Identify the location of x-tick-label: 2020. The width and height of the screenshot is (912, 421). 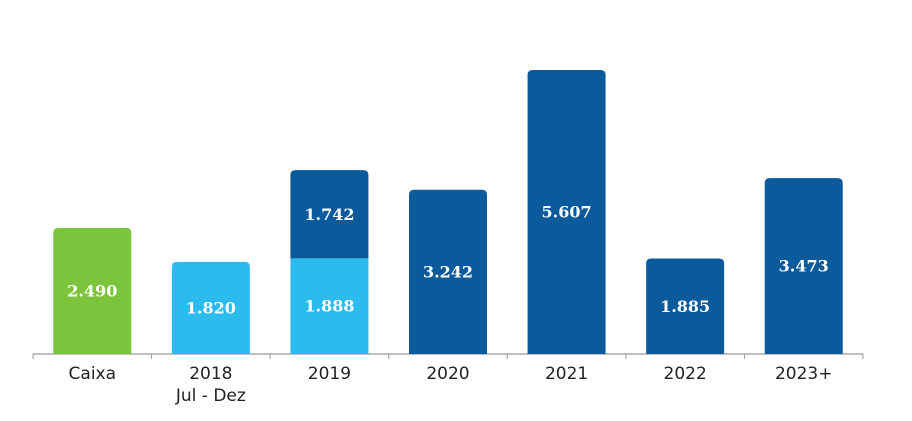
(447, 374).